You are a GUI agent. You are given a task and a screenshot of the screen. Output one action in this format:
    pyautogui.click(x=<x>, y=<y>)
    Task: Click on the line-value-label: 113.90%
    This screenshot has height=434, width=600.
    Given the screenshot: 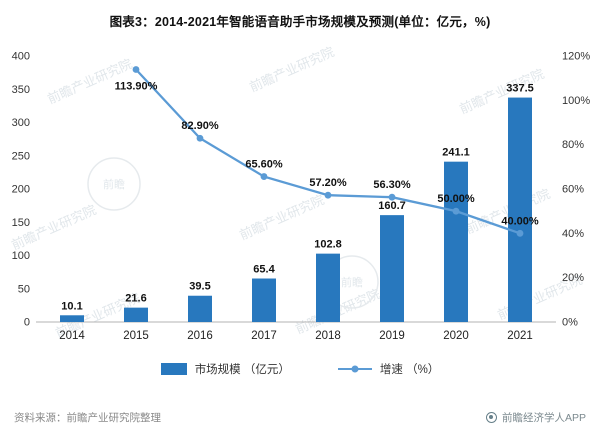 What is the action you would take?
    pyautogui.click(x=136, y=87)
    